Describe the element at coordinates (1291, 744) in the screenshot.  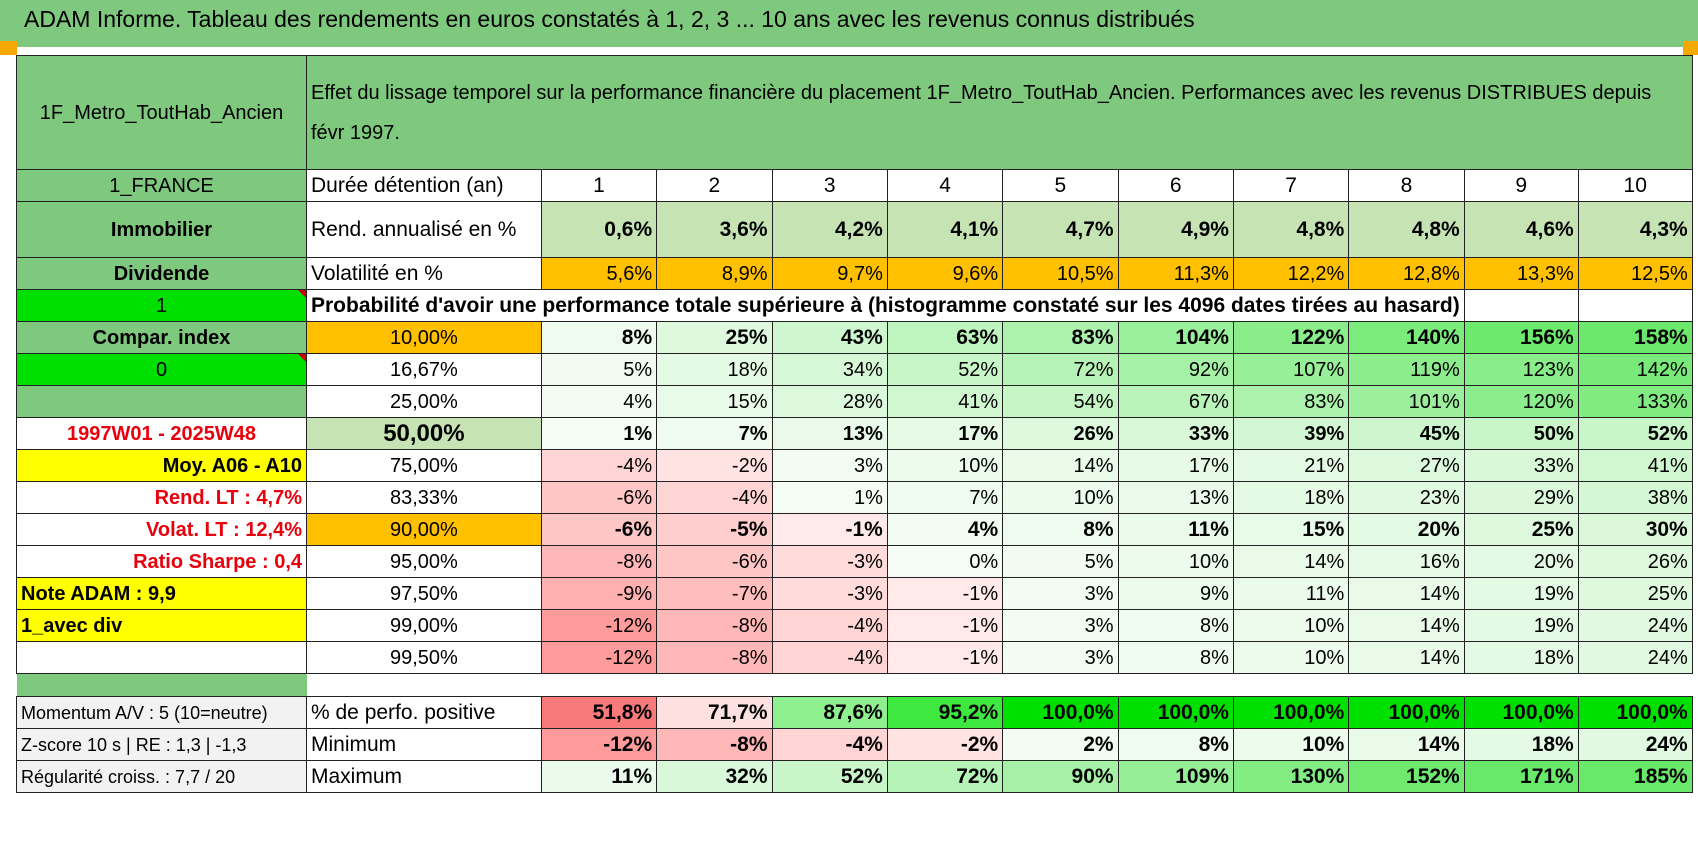
I see `stat-value: 10%` at that location.